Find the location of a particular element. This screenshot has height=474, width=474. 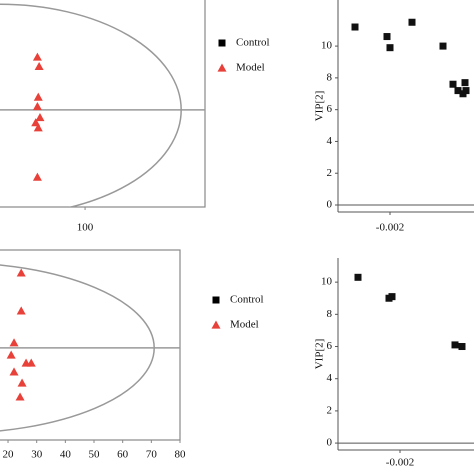

x-tick-label: 80 is located at coordinates (181, 455).